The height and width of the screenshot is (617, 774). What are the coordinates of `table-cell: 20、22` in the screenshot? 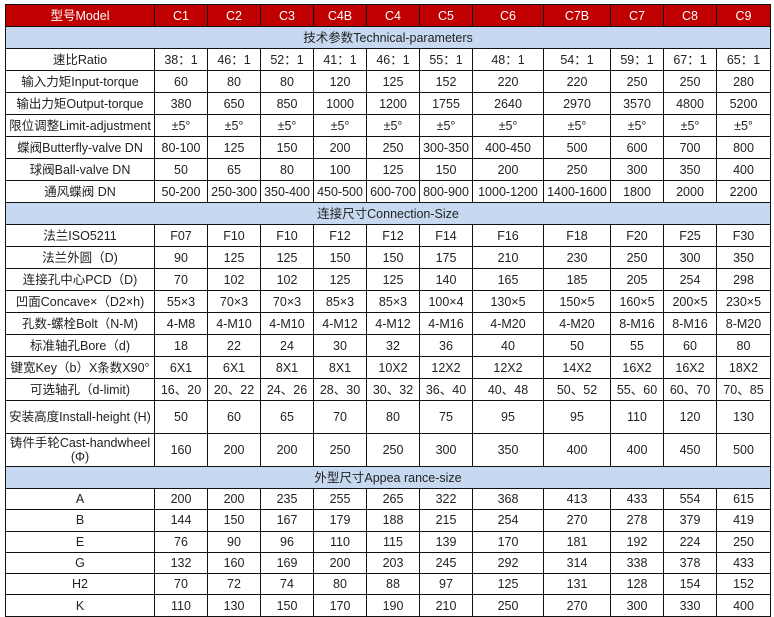 It's located at (234, 389).